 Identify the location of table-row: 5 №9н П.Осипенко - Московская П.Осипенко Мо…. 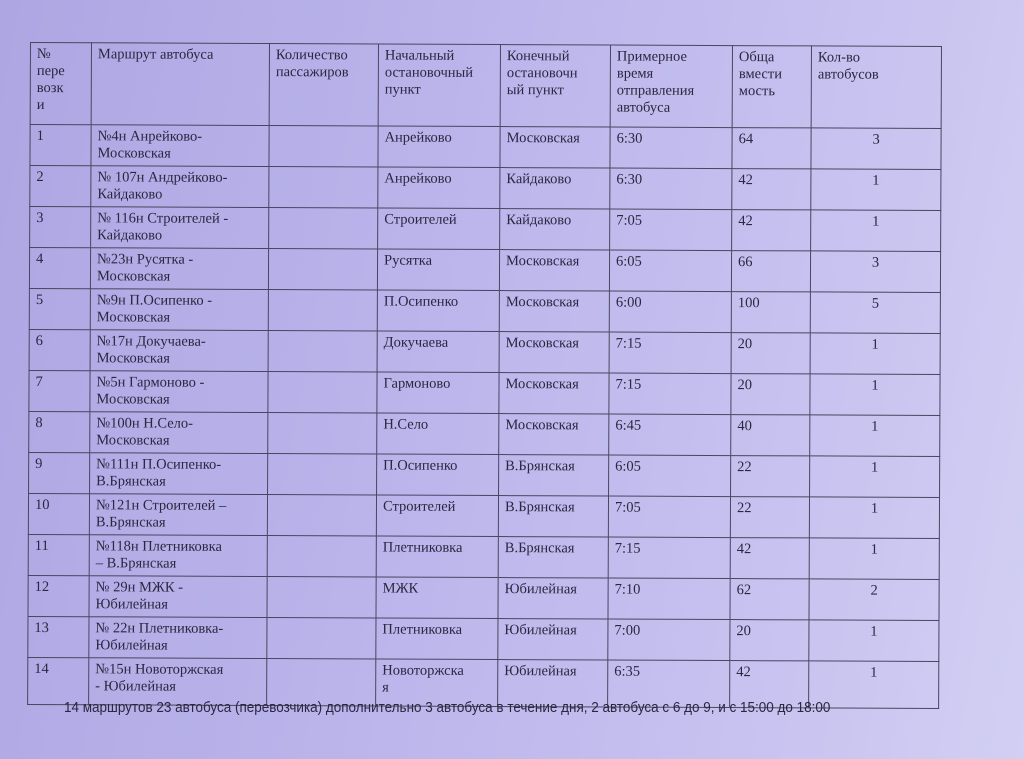
(485, 311).